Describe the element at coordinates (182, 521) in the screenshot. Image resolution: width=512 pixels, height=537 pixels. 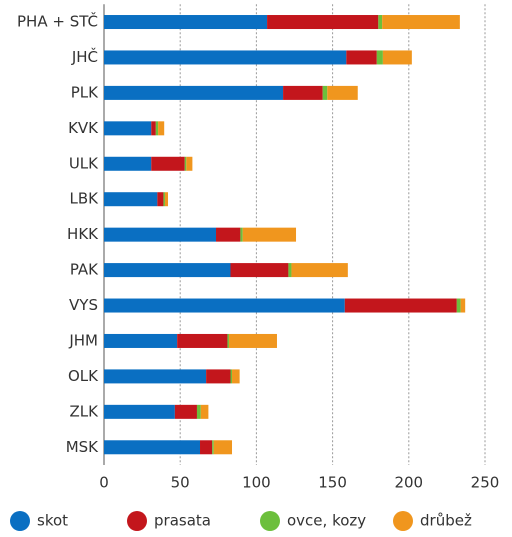
I see `legend-label: prasata` at that location.